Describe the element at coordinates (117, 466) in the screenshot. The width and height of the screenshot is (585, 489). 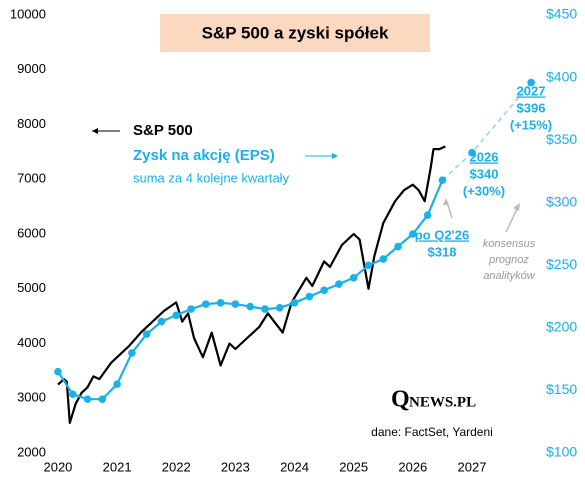
I see `x-tick-label: 2021` at that location.